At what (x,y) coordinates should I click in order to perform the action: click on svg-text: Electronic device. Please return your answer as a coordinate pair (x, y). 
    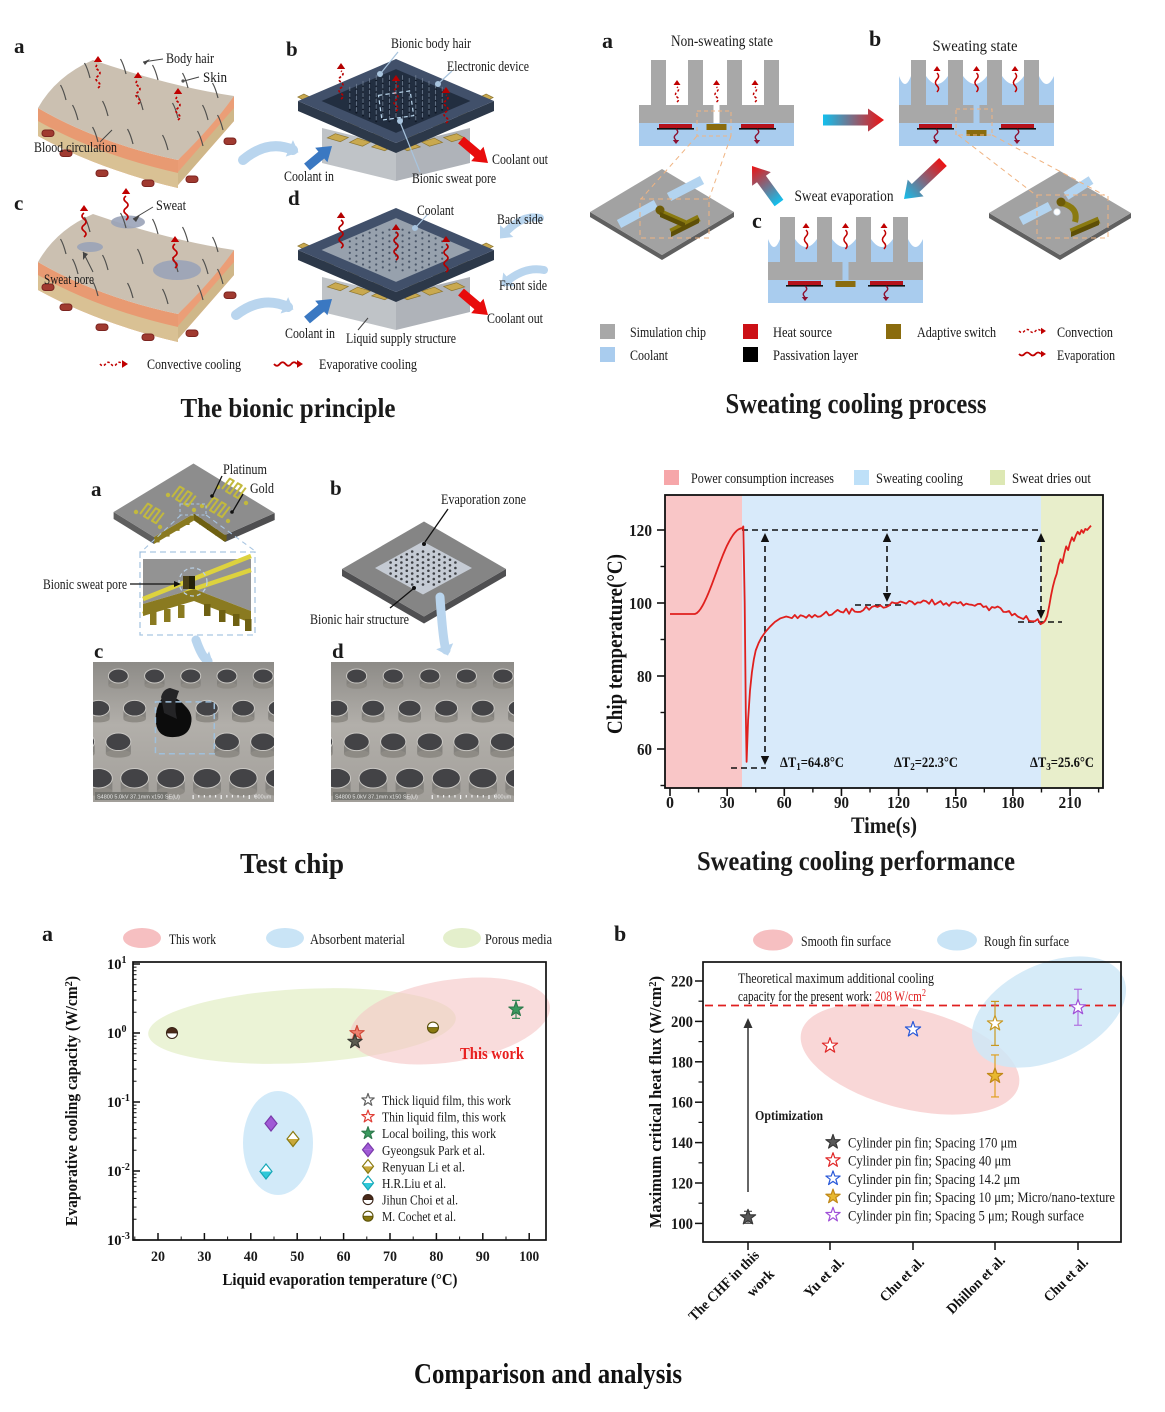
    Looking at the image, I should click on (488, 67).